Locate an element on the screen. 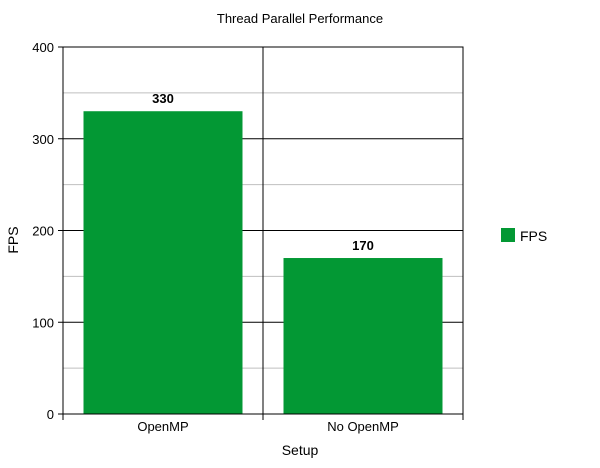 The image size is (600, 468). legend: FPS is located at coordinates (524, 236).